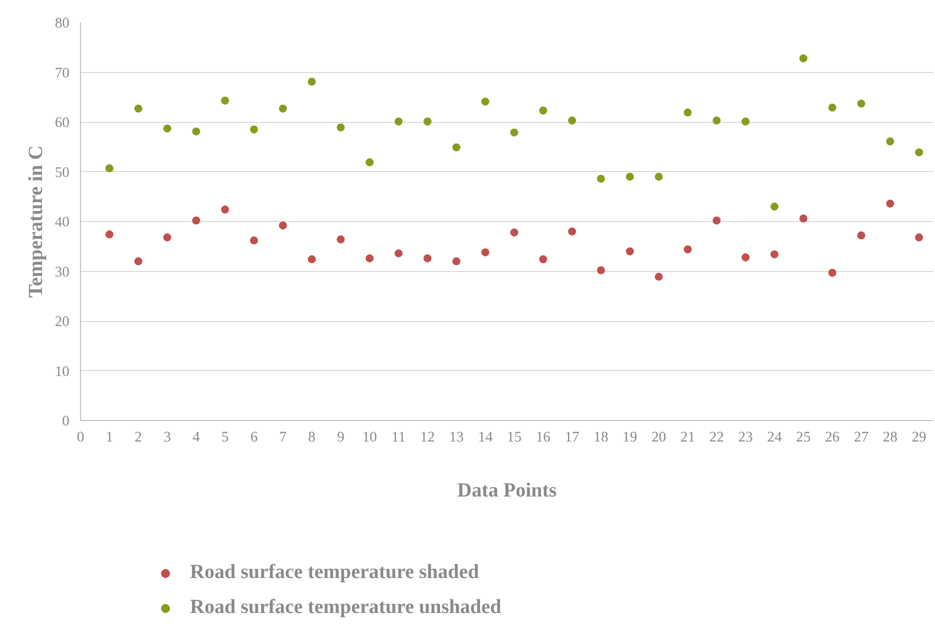  What do you see at coordinates (716, 438) in the screenshot?
I see `x-tick-label: 22` at bounding box center [716, 438].